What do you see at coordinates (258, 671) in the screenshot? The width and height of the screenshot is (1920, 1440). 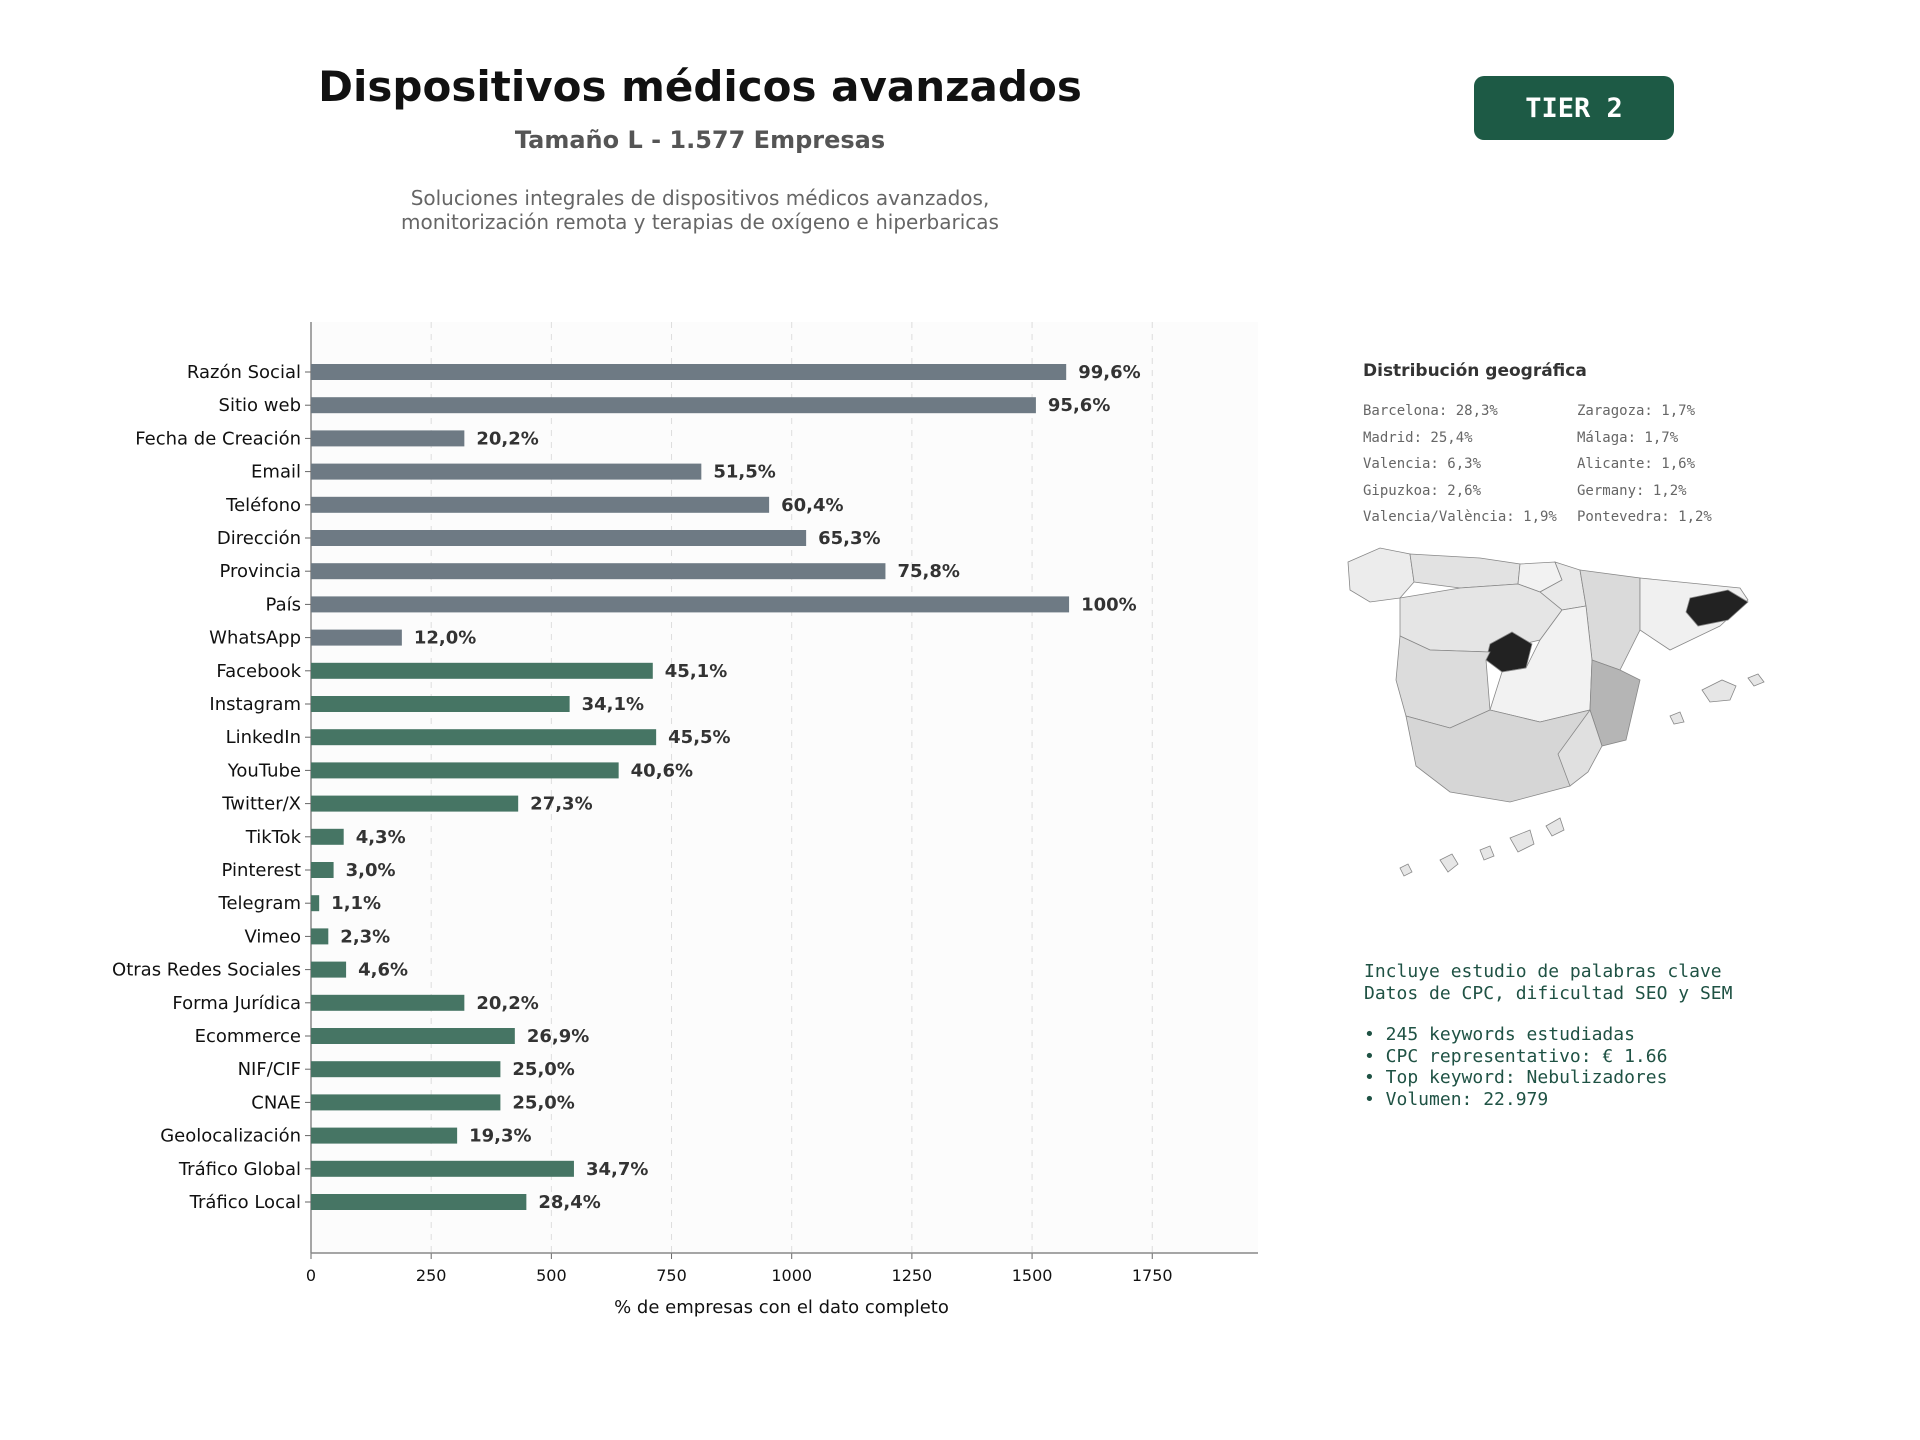 I see `category-label: Facebook` at bounding box center [258, 671].